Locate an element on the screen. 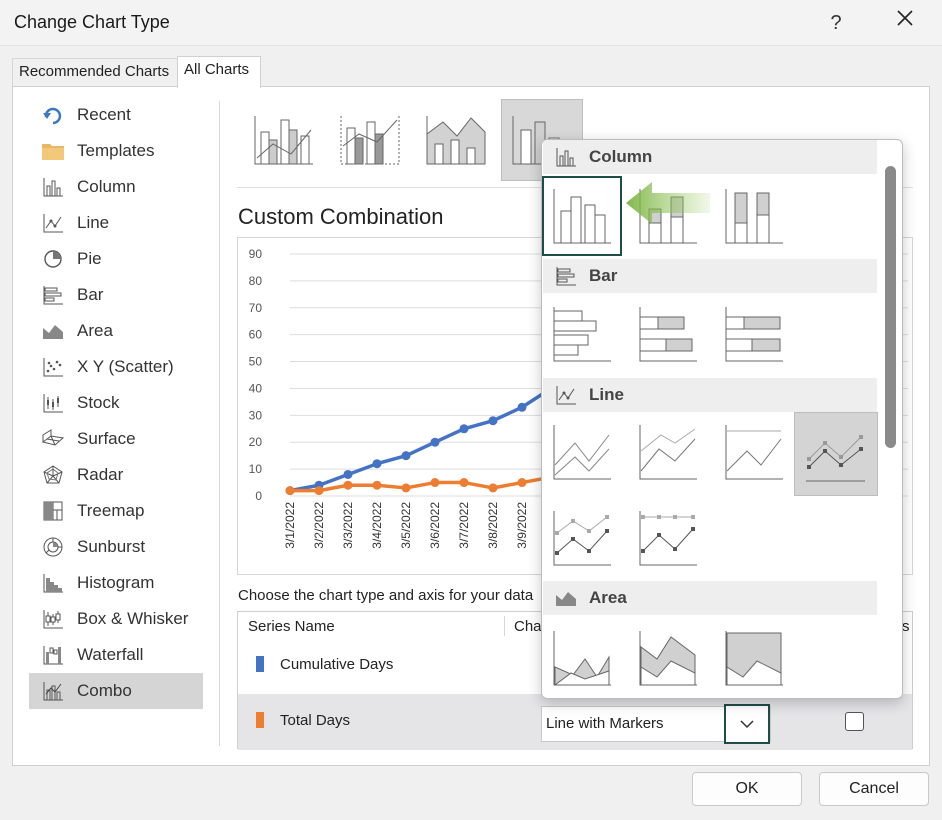 The image size is (942, 820). help-button: ? is located at coordinates (836, 23).